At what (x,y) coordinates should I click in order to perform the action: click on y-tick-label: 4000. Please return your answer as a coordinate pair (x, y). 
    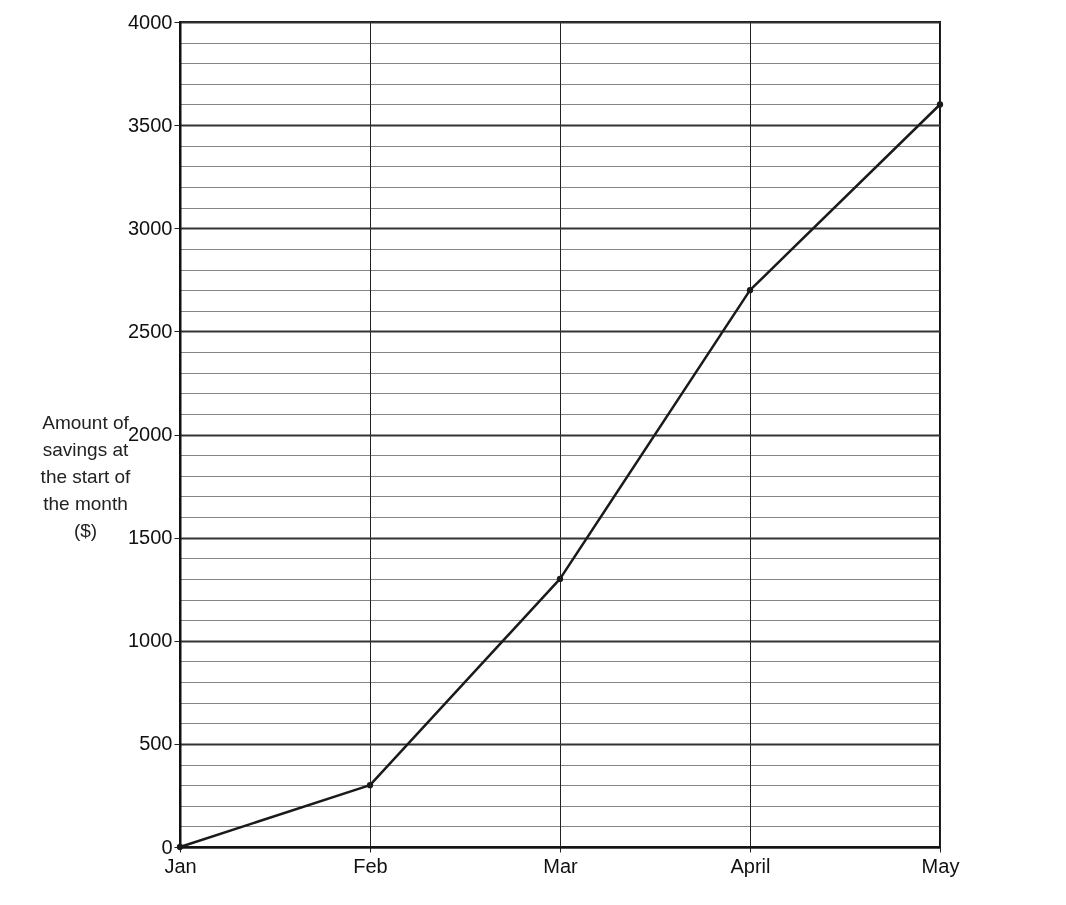
    Looking at the image, I should click on (150, 21).